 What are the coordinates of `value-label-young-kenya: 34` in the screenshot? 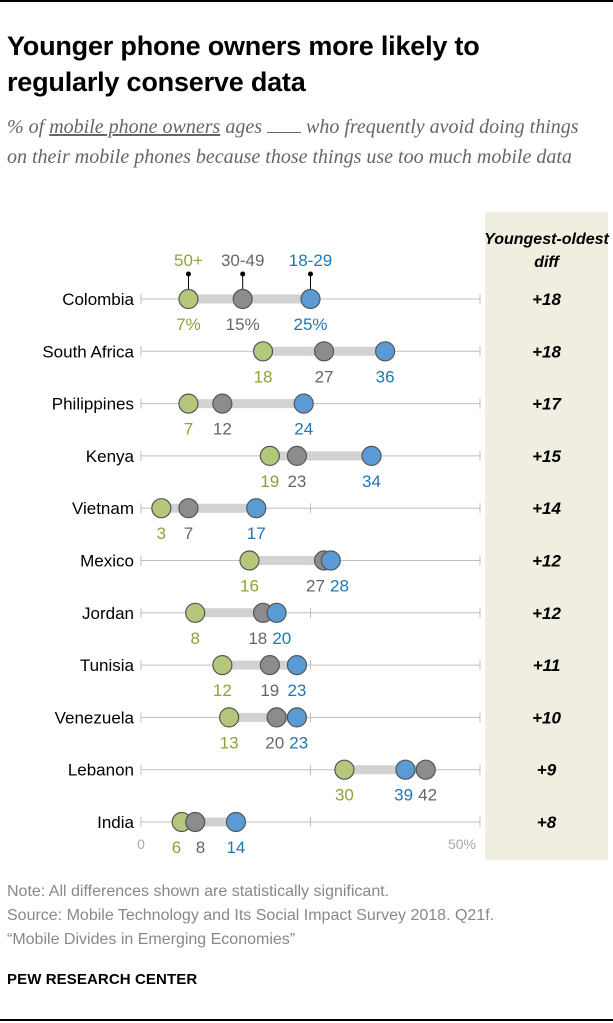 It's located at (371, 481).